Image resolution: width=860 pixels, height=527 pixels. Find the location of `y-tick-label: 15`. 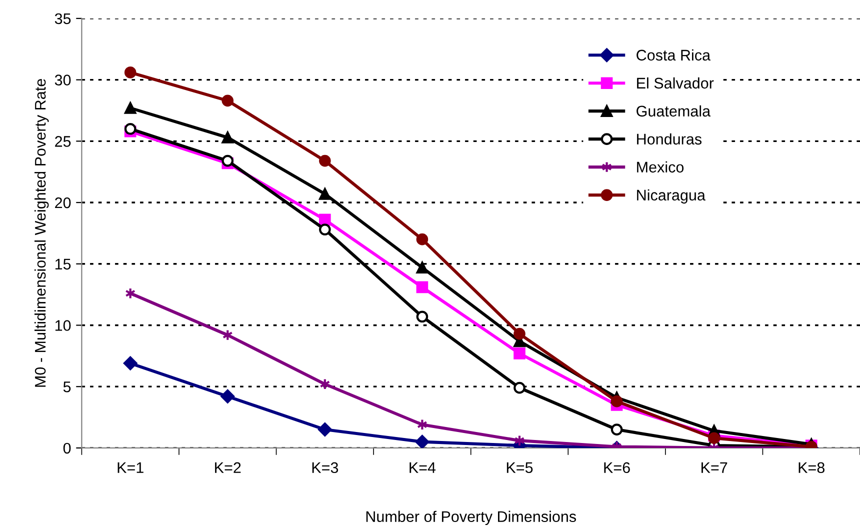

y-tick-label: 15 is located at coordinates (63, 264).